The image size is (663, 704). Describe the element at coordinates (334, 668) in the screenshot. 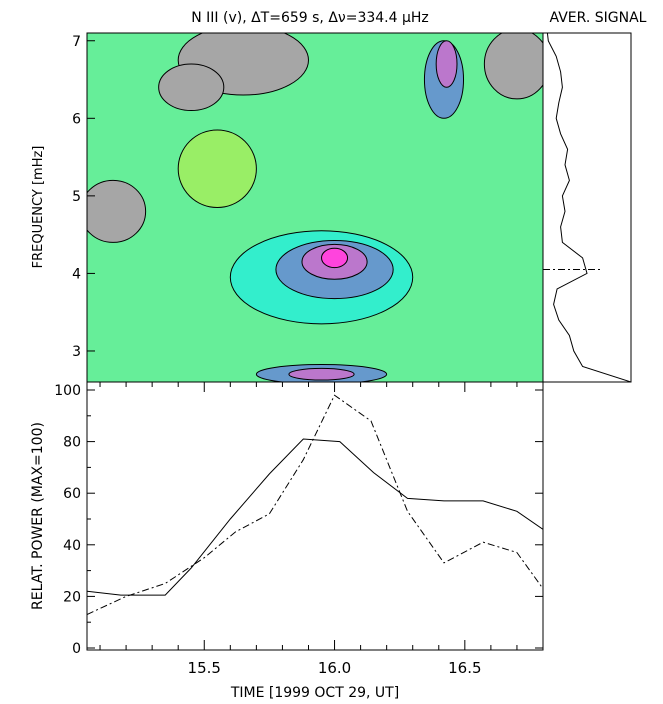

I see `power-xtick-label-1: 16.0` at that location.